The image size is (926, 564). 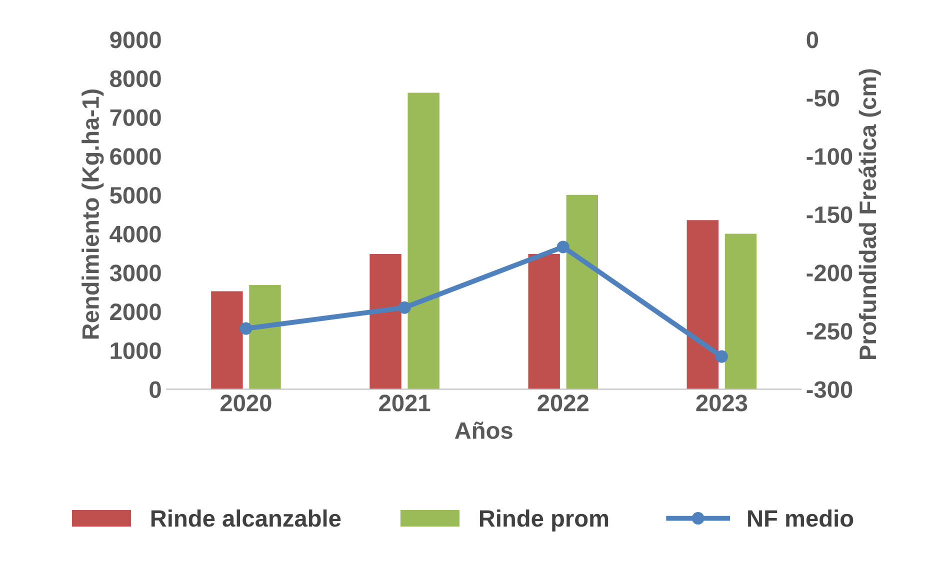 I want to click on y-tick-label: 8000, so click(x=135, y=79).